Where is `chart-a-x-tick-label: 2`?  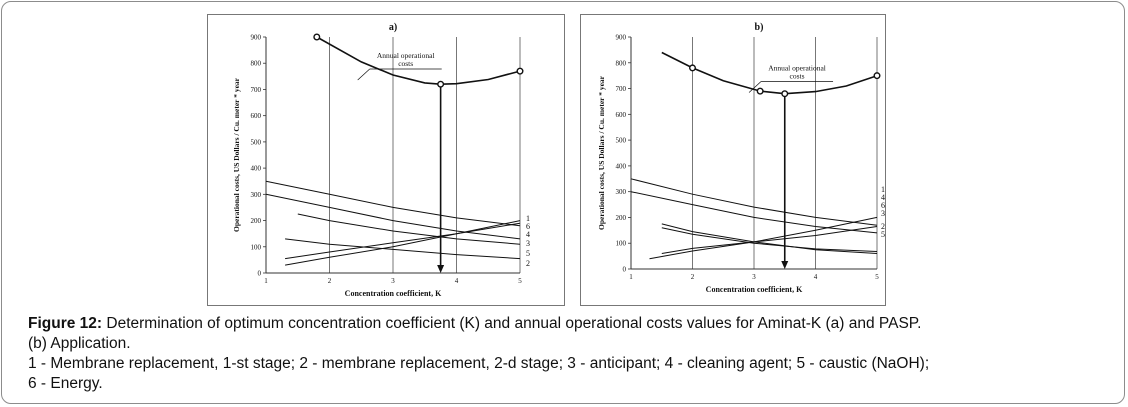
chart-a-x-tick-label: 2 is located at coordinates (330, 281).